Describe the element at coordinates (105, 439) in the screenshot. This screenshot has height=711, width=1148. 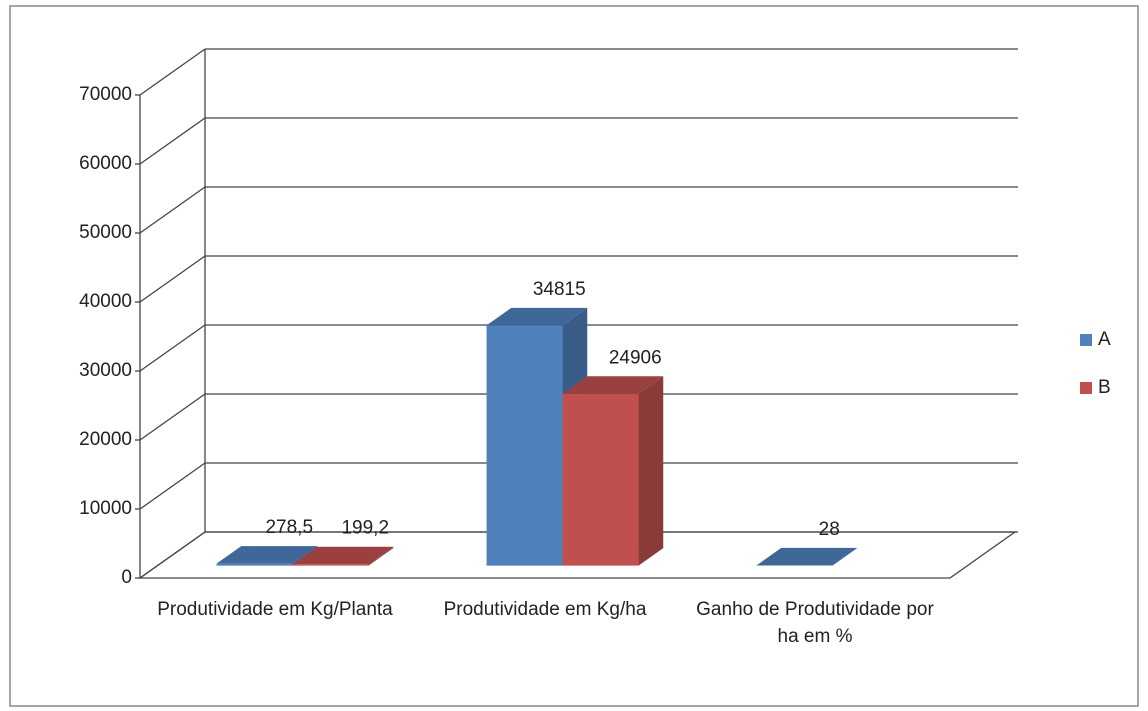
I see `y-tick-label: 20000` at that location.